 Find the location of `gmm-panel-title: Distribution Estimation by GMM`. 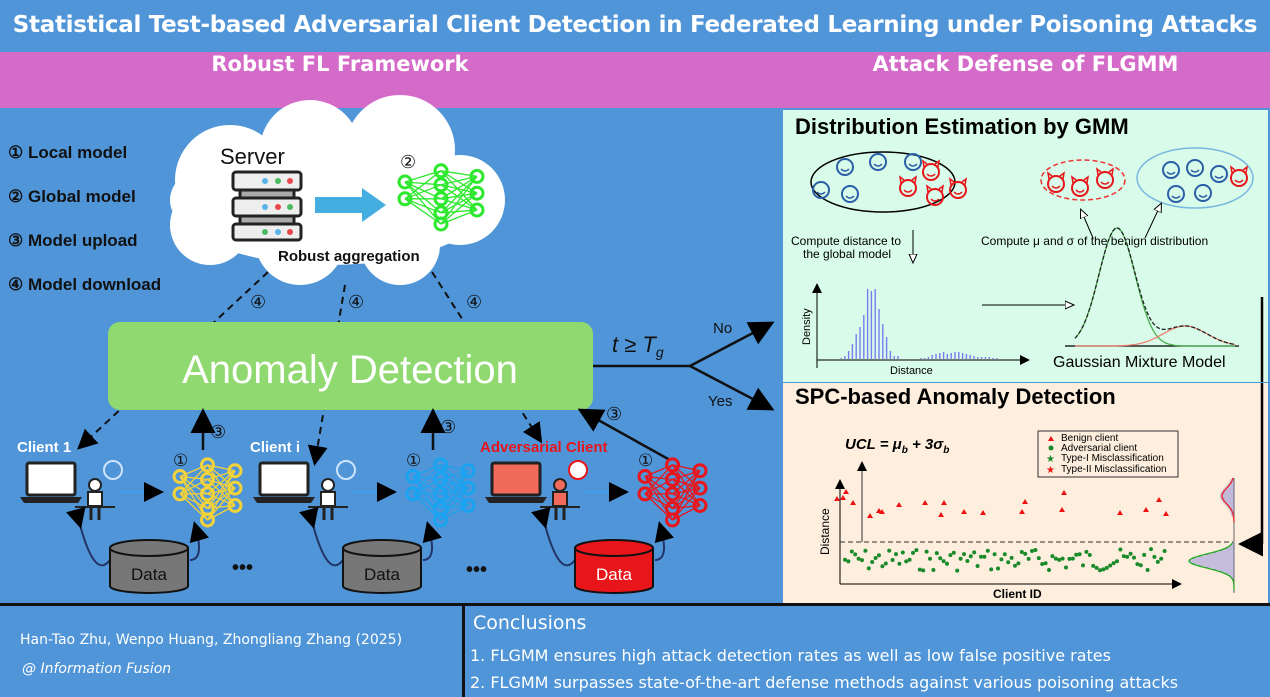

gmm-panel-title: Distribution Estimation by GMM is located at coordinates (962, 126).